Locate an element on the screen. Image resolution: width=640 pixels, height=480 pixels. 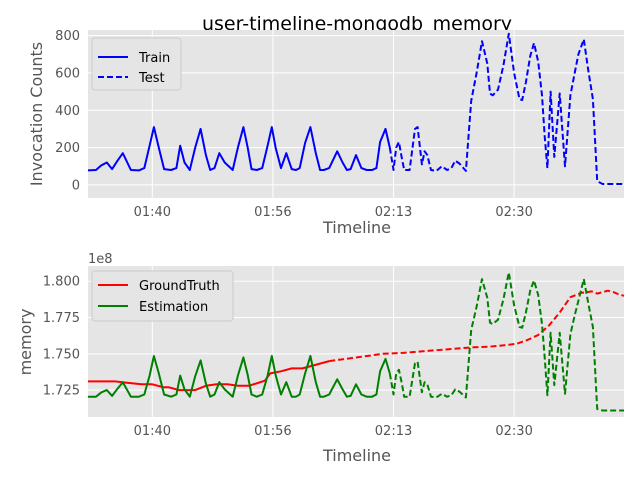
top-y-tick-label: 0 is located at coordinates (76, 185).